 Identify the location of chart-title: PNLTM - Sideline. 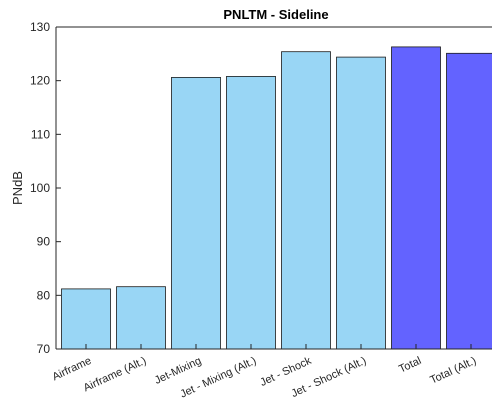
(275, 14).